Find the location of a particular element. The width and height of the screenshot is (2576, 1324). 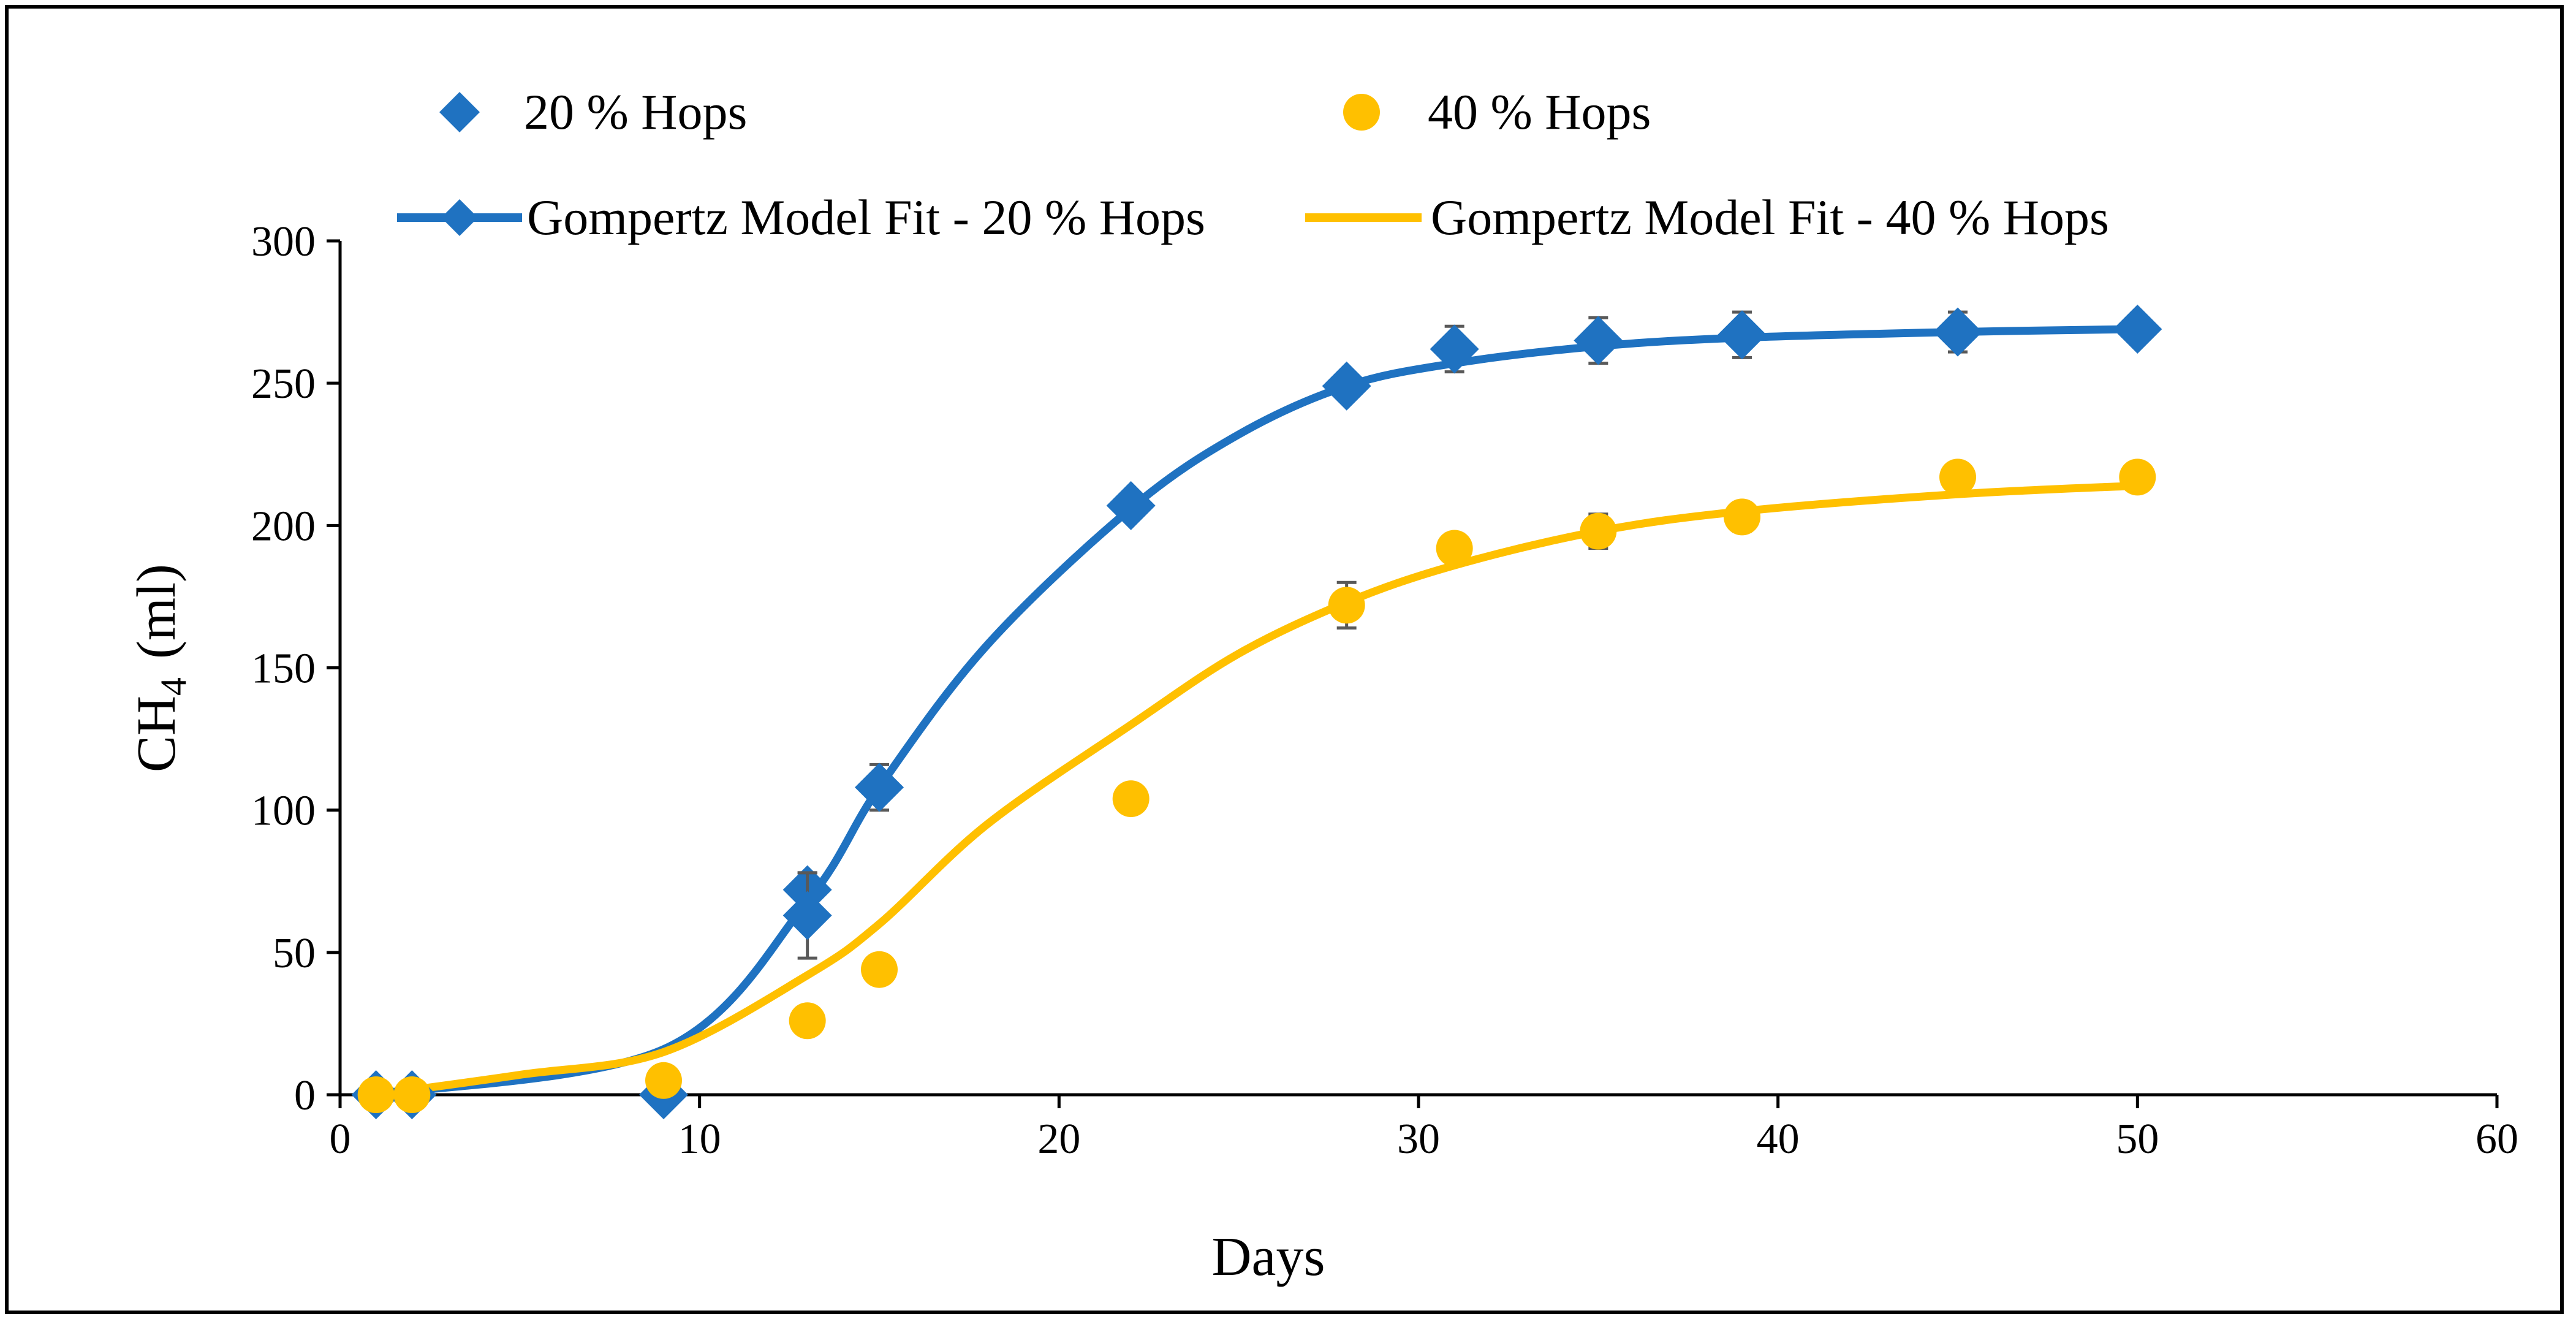

x-axis-title: Days is located at coordinates (1268, 1257).